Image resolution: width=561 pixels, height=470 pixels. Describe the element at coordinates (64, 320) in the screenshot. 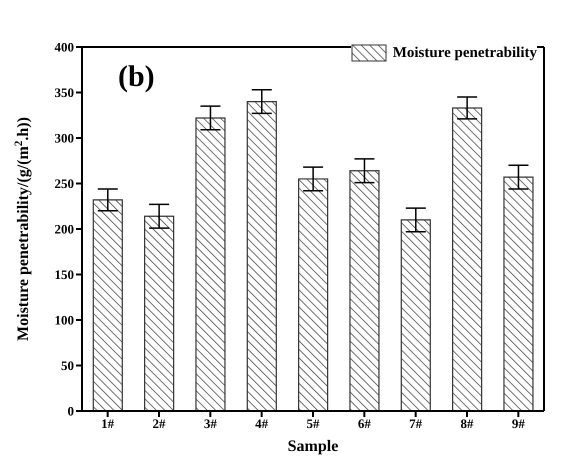

I see `y-tick-label: 100` at that location.